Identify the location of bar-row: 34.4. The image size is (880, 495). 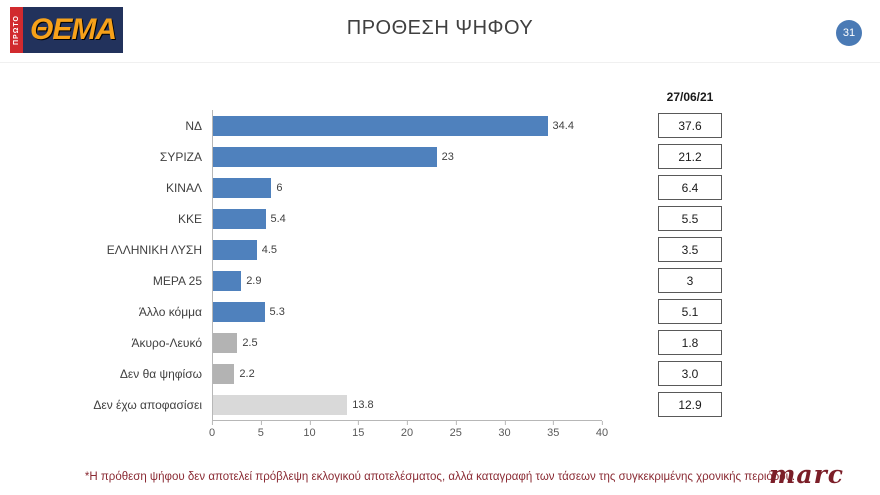
(407, 125).